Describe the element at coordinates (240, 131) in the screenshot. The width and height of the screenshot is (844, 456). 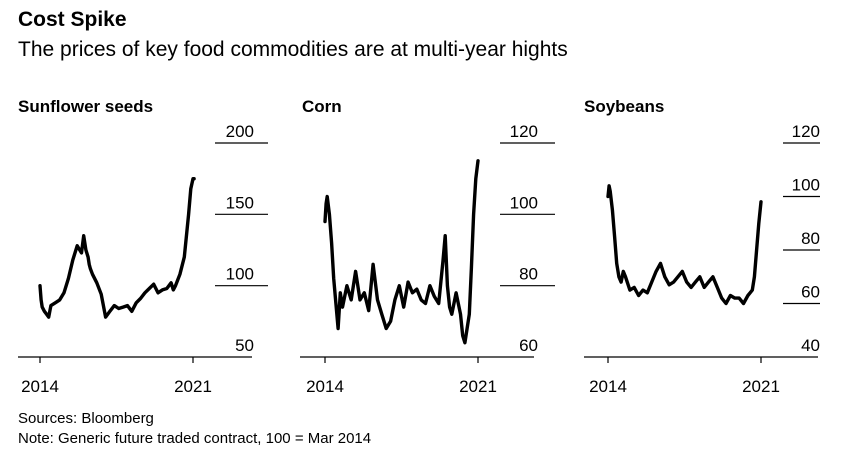
I see `y-tick-label: 200` at that location.